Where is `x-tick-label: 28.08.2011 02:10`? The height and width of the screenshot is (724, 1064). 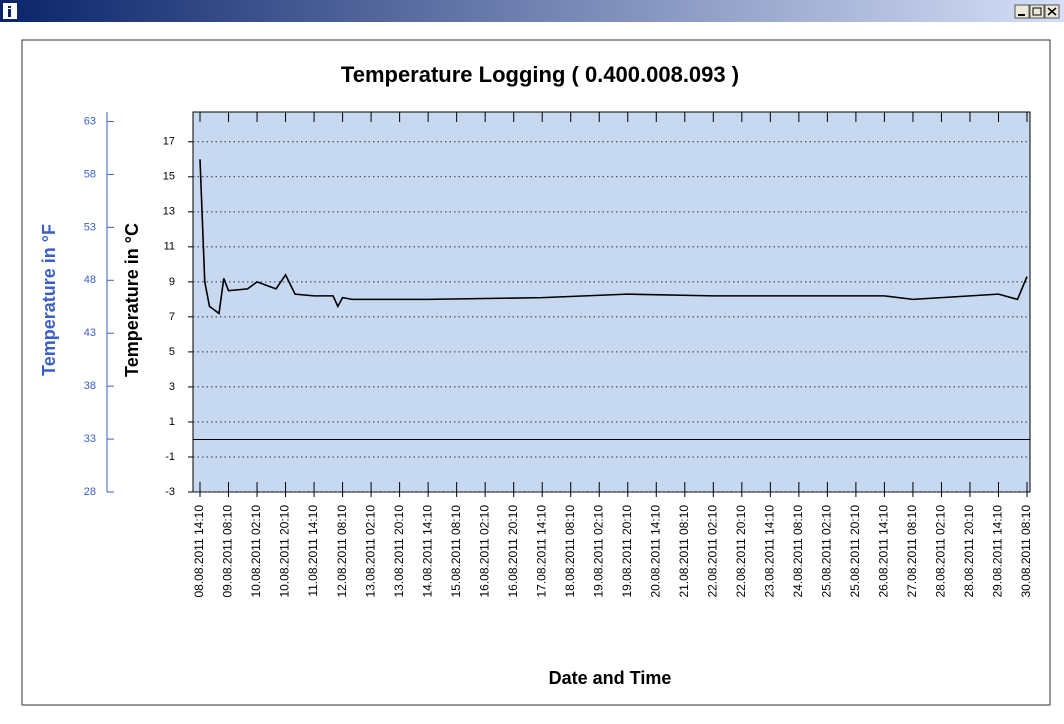 x-tick-label: 28.08.2011 02:10 is located at coordinates (941, 551).